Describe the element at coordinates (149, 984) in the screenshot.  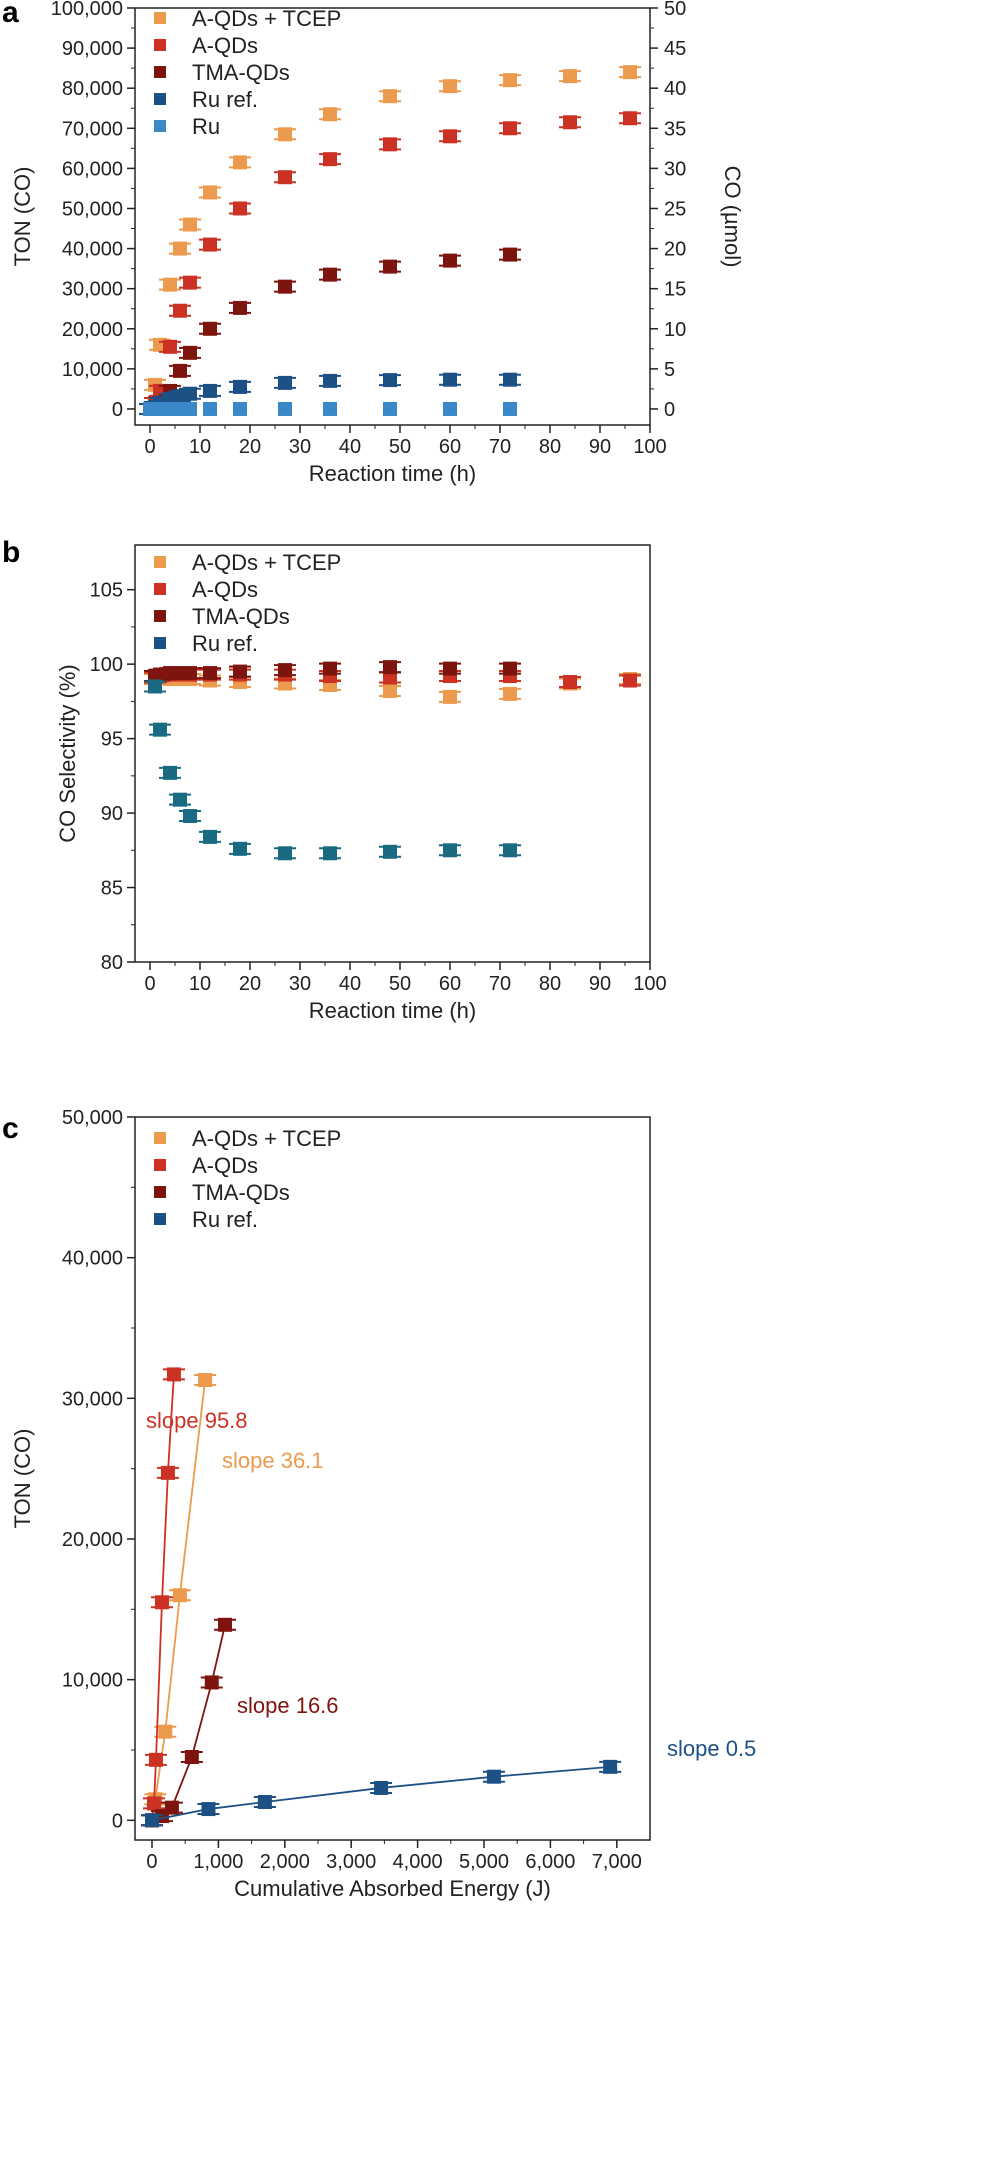
I see `x-tick-label: 0` at that location.